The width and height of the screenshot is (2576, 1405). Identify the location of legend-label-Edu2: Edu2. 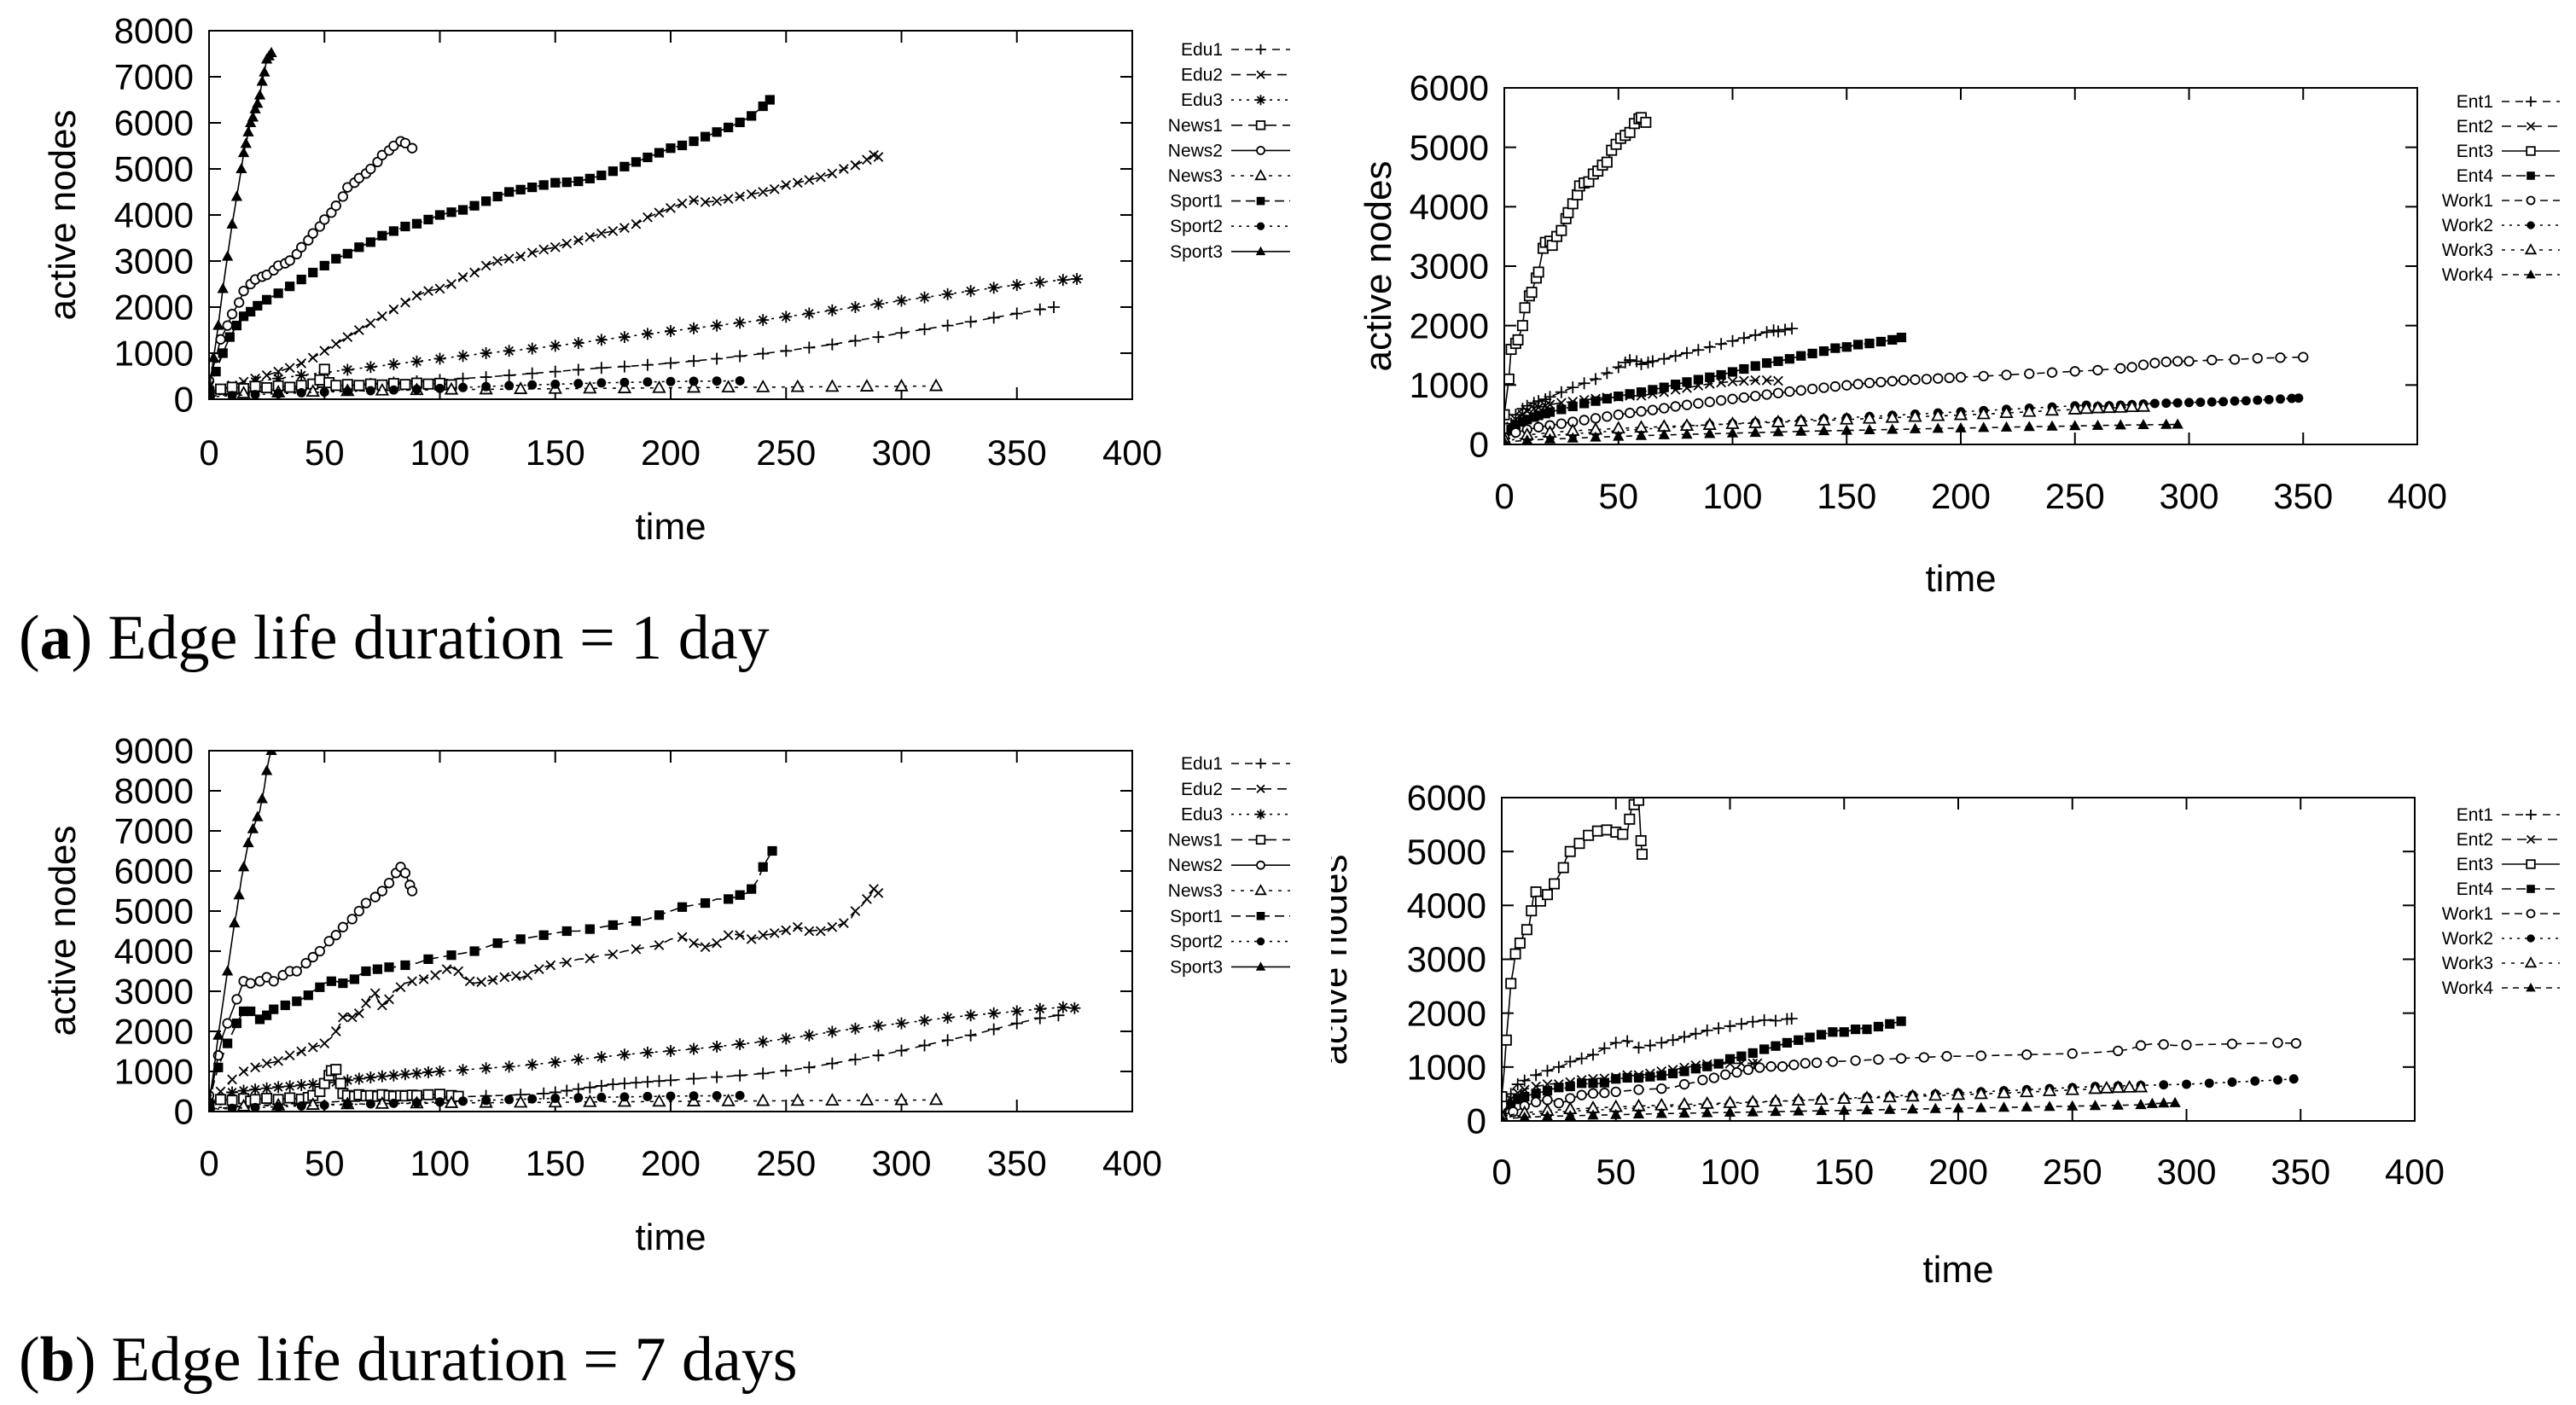
(1202, 789).